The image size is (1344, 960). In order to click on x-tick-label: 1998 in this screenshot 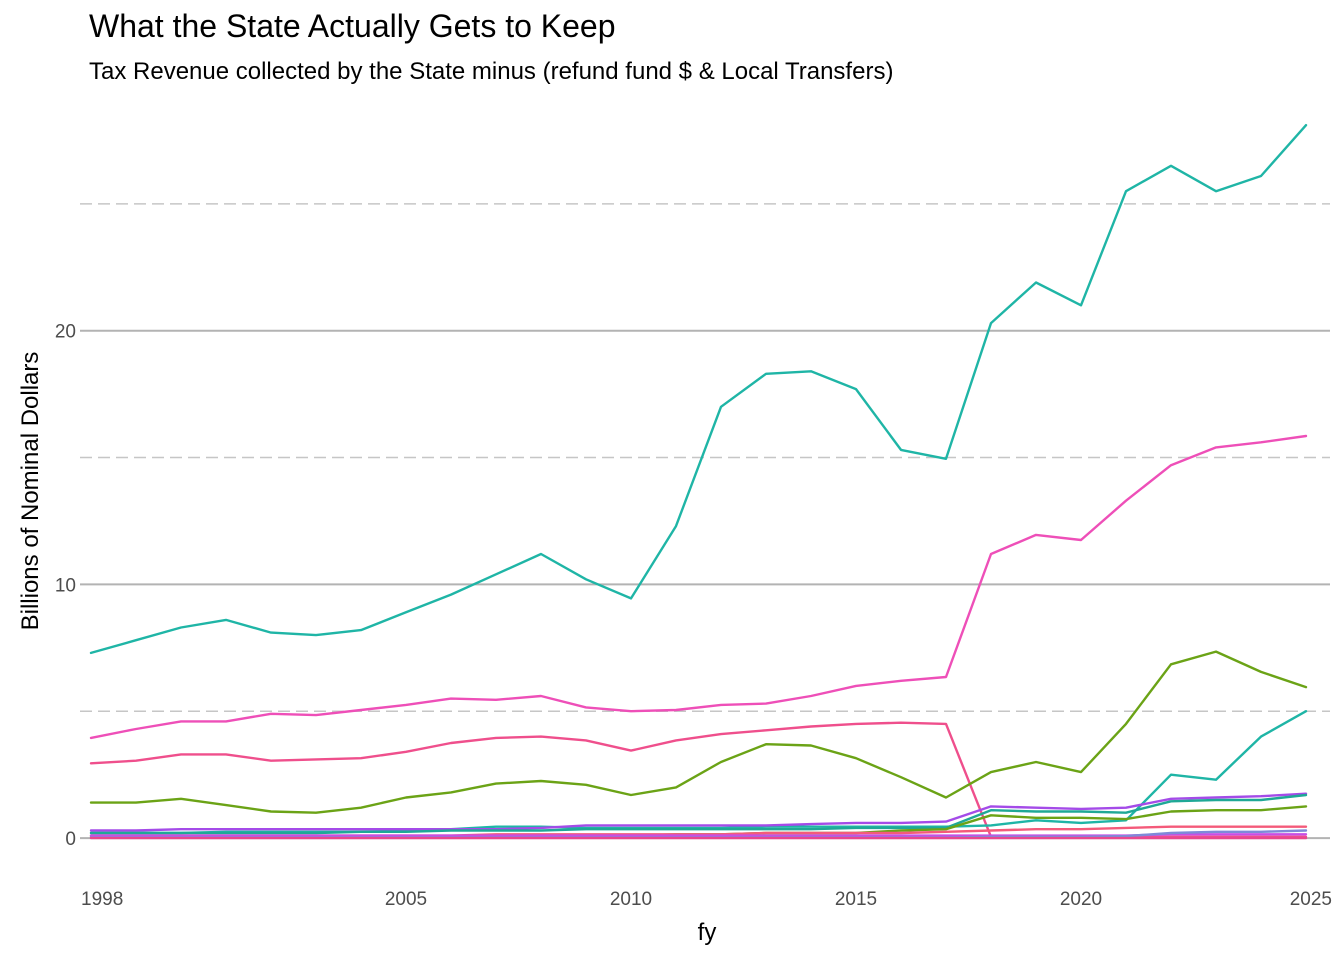, I will do `click(102, 899)`.